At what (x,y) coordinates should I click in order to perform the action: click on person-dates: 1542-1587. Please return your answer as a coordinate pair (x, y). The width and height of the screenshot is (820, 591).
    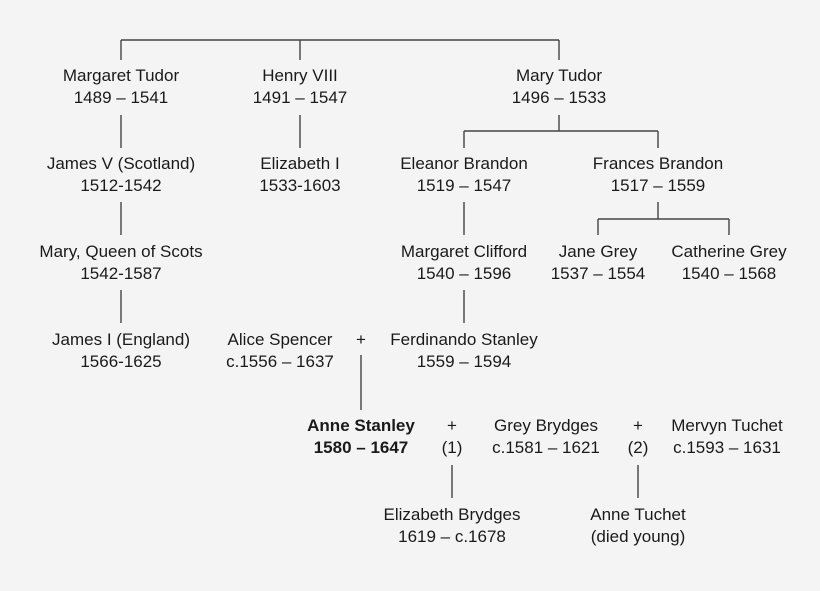
    Looking at the image, I should click on (121, 273).